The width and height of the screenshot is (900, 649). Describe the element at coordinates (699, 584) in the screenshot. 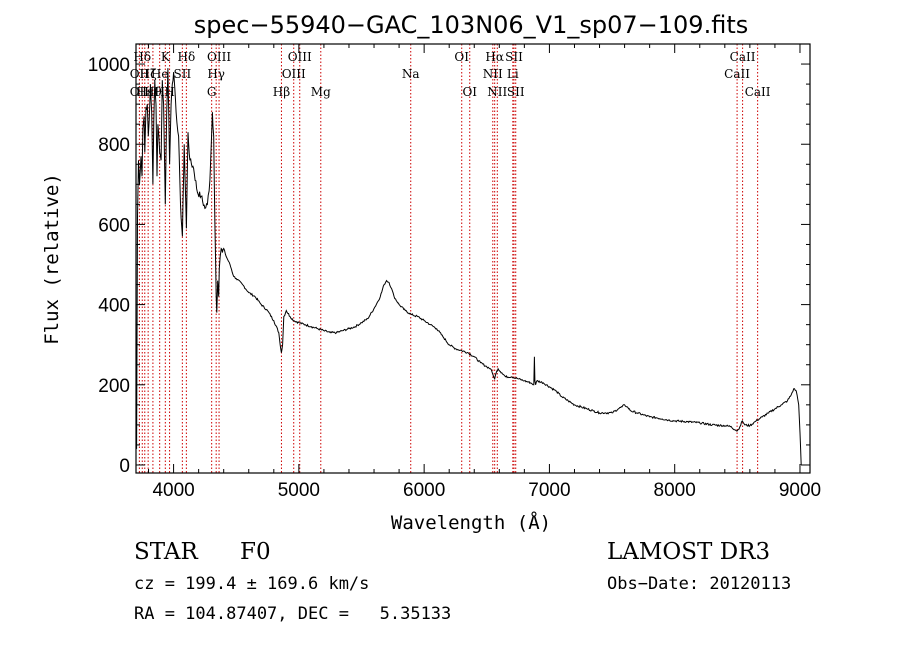

I see `observation-date: Obs−Date: 20120113` at that location.